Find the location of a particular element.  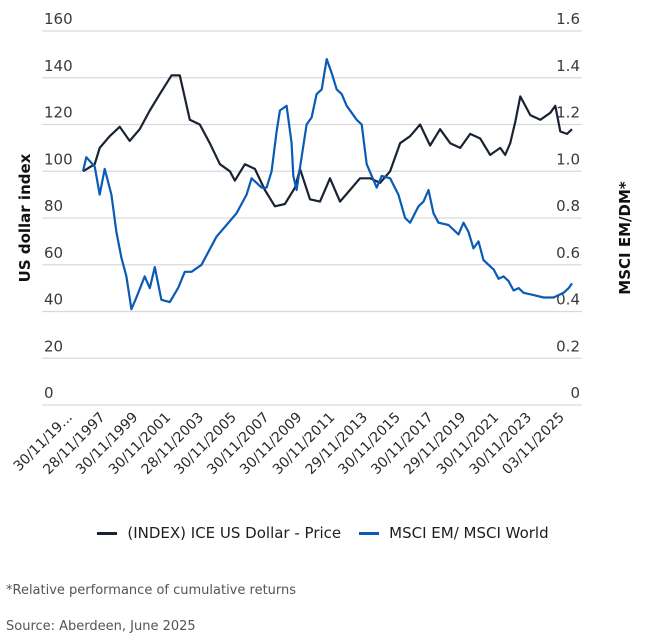

y-right-tick-label: 1.2 is located at coordinates (568, 113).